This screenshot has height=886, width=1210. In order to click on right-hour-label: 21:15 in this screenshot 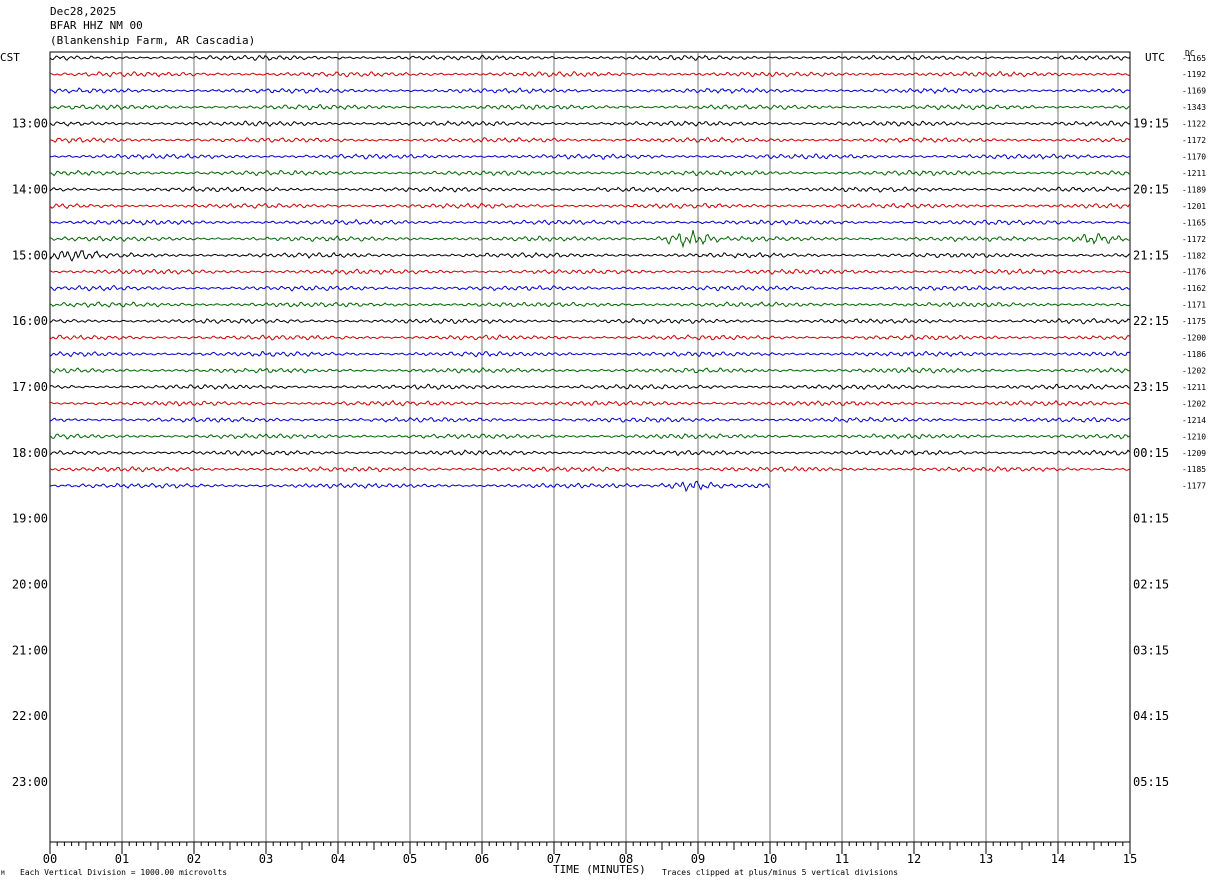, I will do `click(1151, 255)`.